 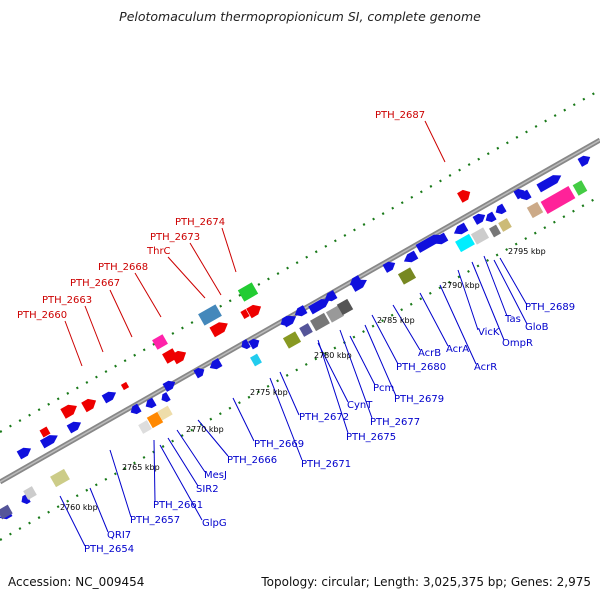 I want to click on label-pth-2657: PTH_2657, so click(x=155, y=520).